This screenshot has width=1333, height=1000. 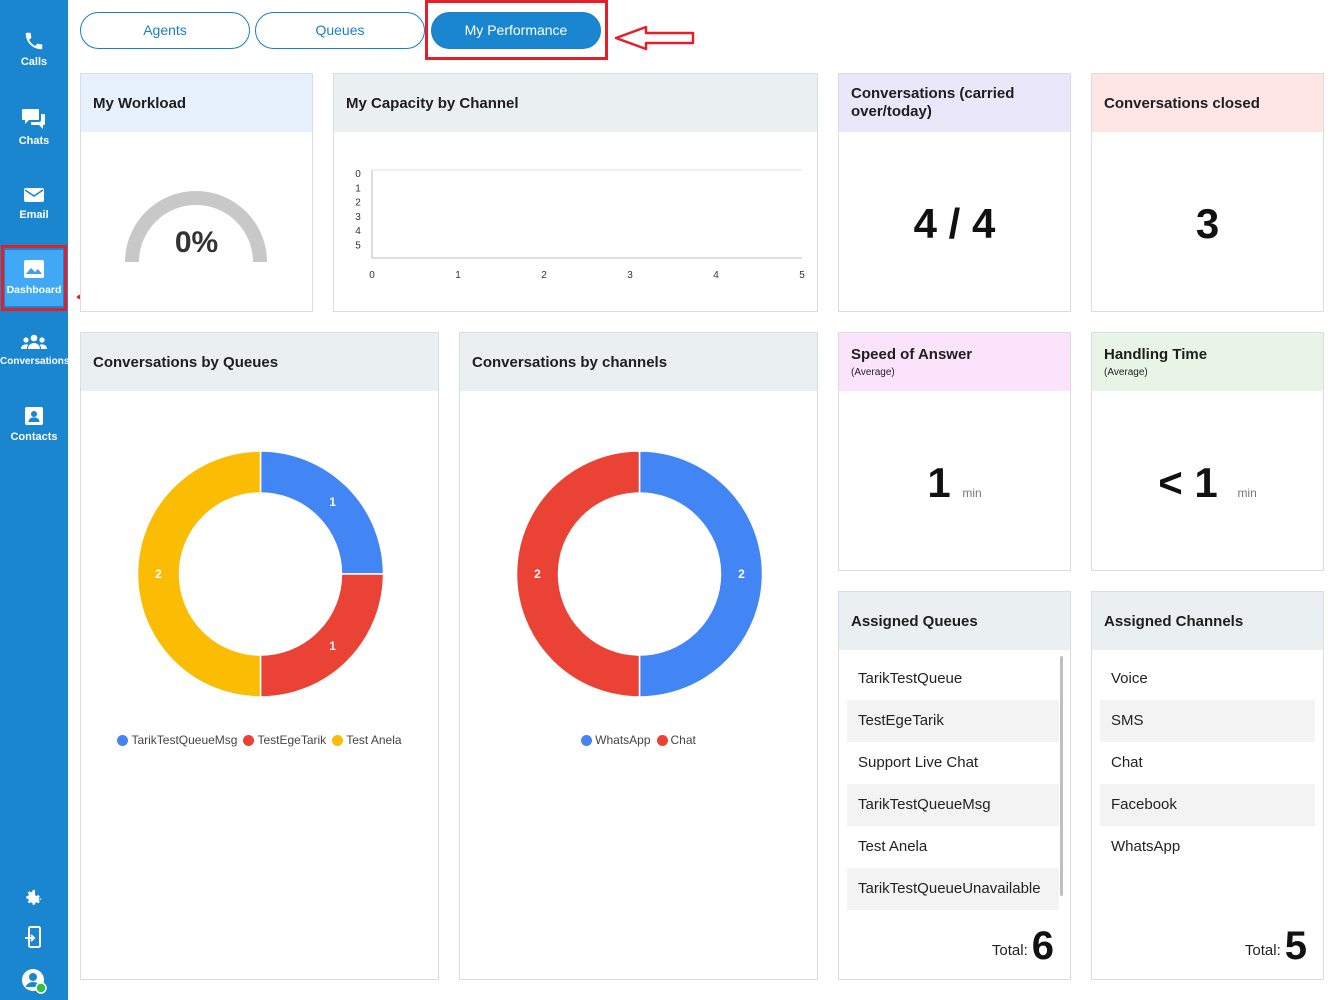 What do you see at coordinates (34, 41) in the screenshot?
I see `phone-icon` at bounding box center [34, 41].